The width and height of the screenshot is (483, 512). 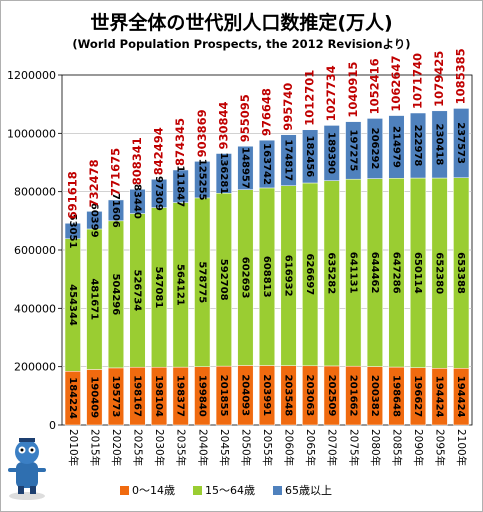 I want to click on category-label: 2025年, so click(x=138, y=447).